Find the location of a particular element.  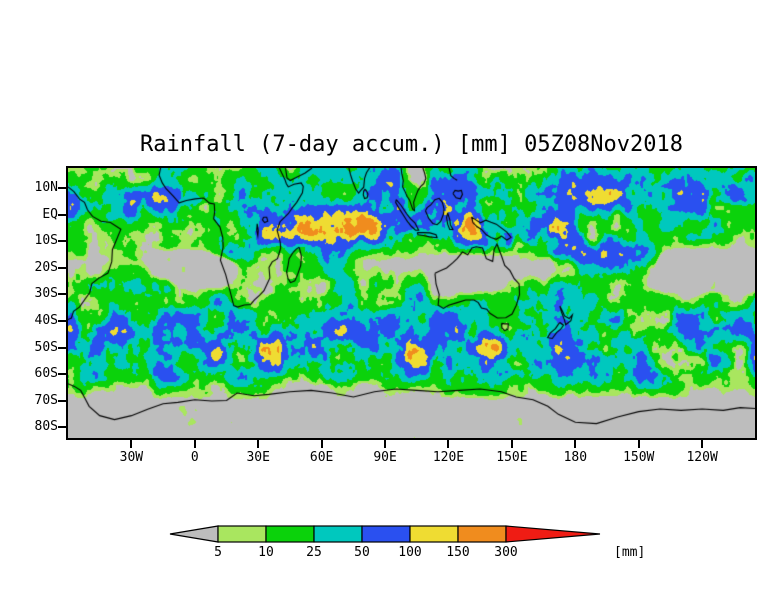

colorbar-tick-label: 50 is located at coordinates (362, 552).